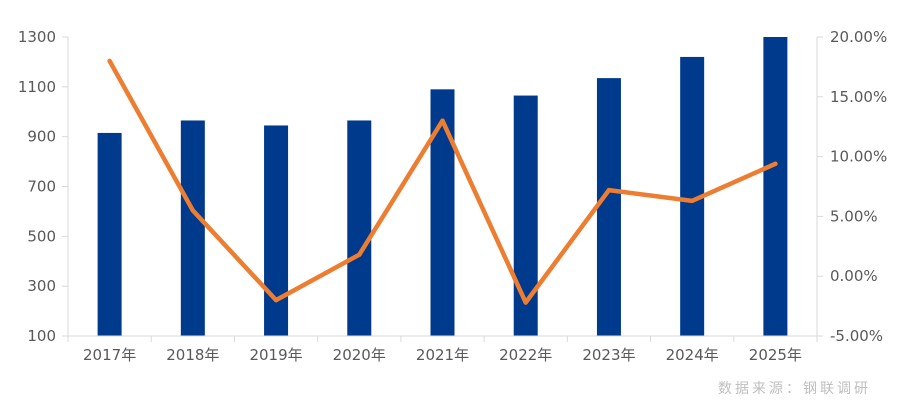 This screenshot has height=404, width=899. Describe the element at coordinates (775, 355) in the screenshot. I see `x-tick-label: 2025年` at that location.